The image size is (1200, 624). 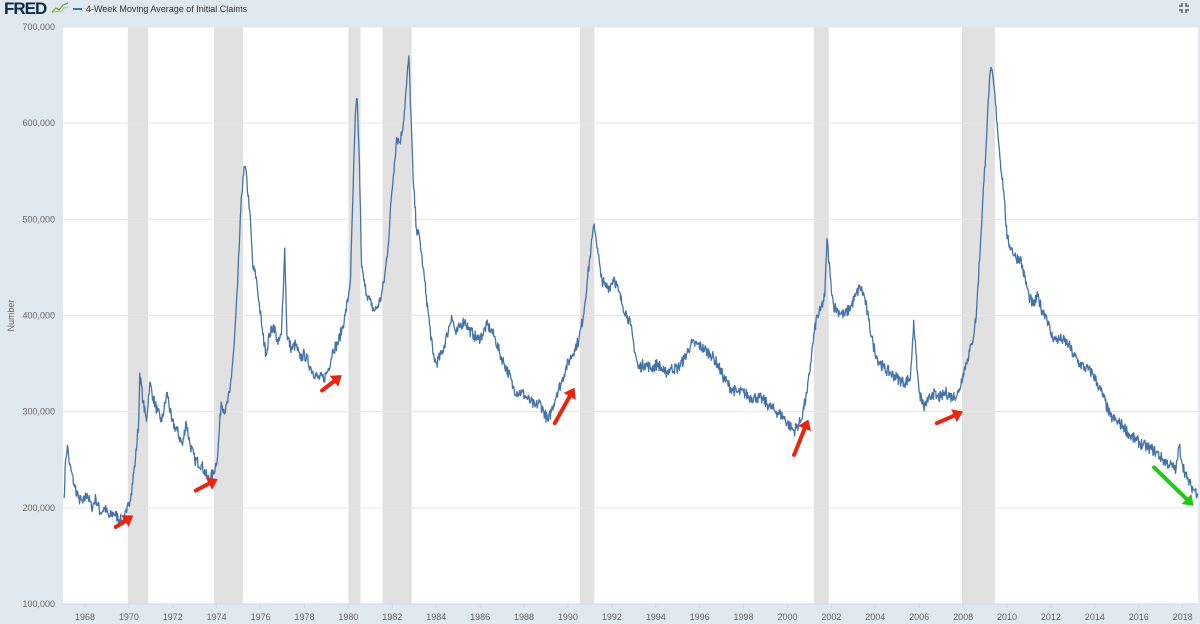 What do you see at coordinates (700, 617) in the screenshot?
I see `x-tick-label: 1996` at bounding box center [700, 617].